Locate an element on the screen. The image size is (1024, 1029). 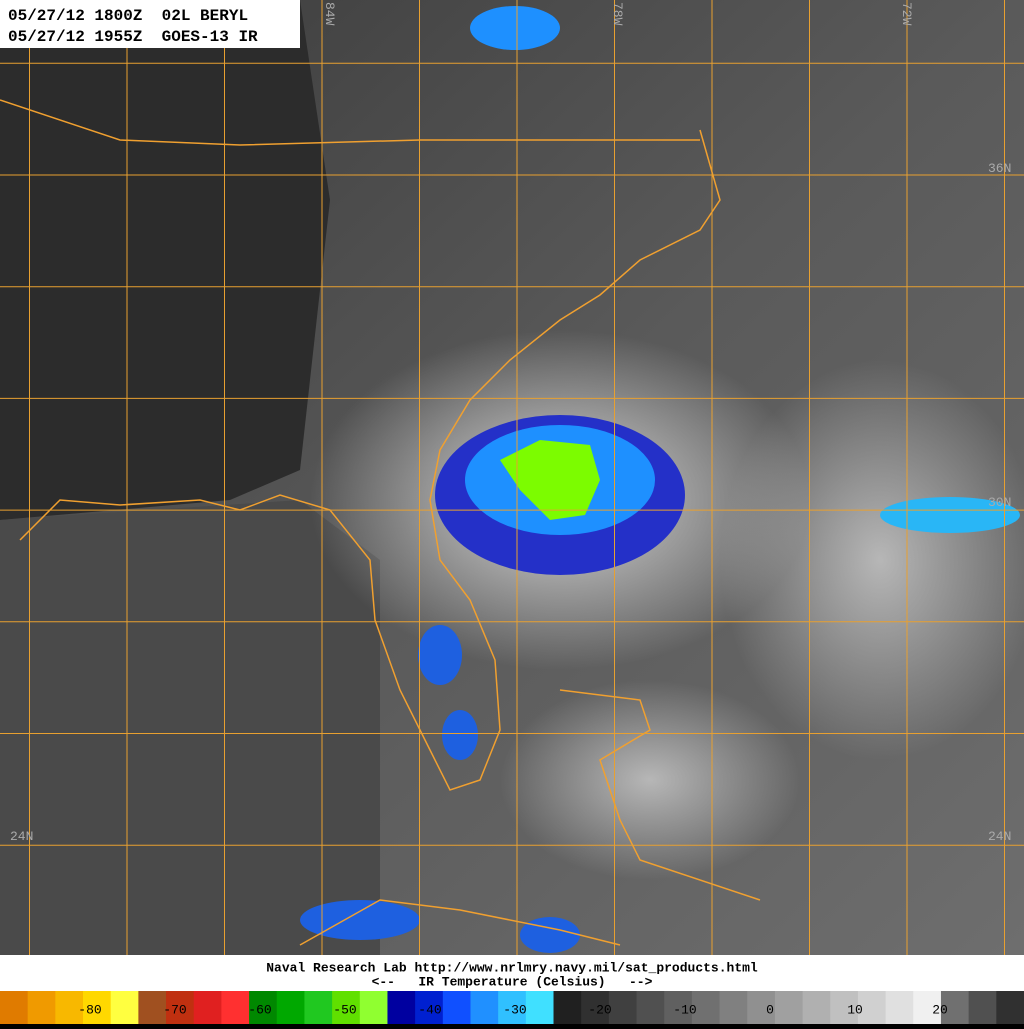
lat-label: 36N is located at coordinates (999, 168).